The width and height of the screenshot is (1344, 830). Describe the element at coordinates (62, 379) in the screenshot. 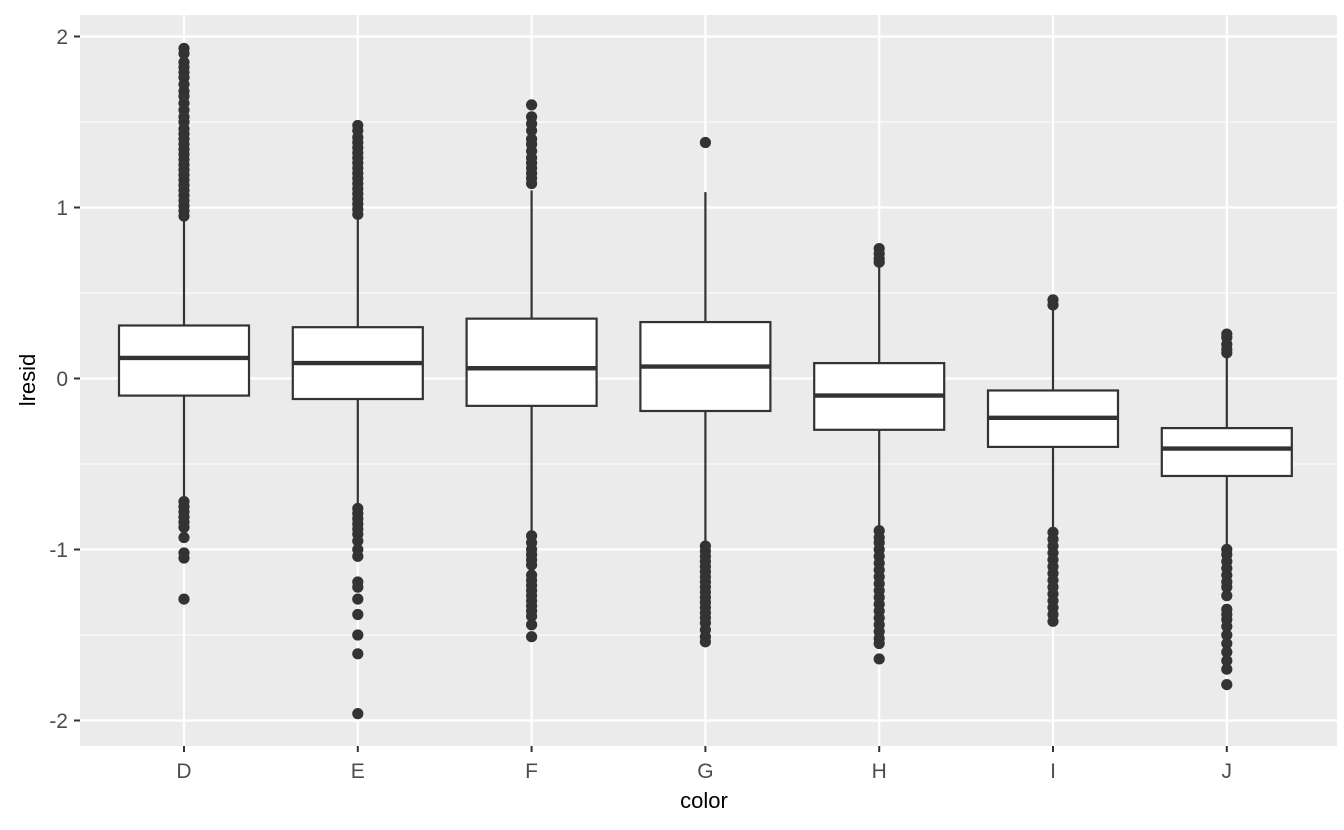

I see `y-tick-label: 0` at that location.